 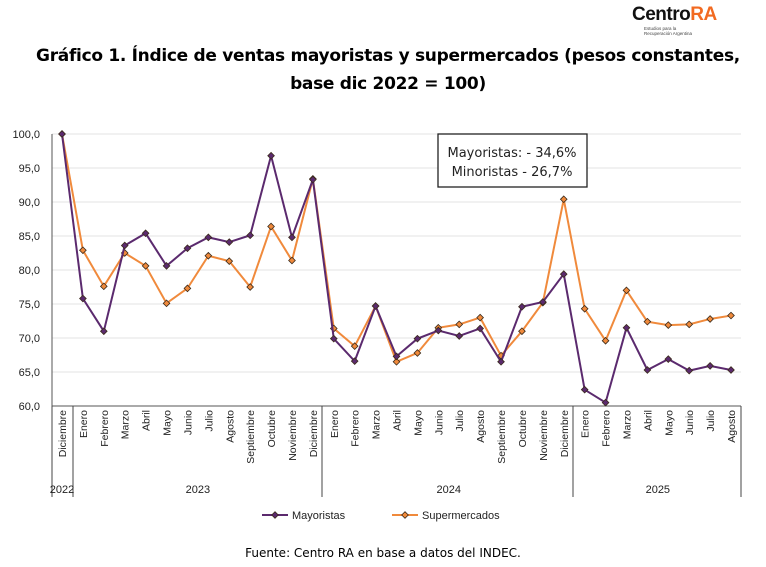 I want to click on y-tick-label: 80,0, so click(x=29, y=271).